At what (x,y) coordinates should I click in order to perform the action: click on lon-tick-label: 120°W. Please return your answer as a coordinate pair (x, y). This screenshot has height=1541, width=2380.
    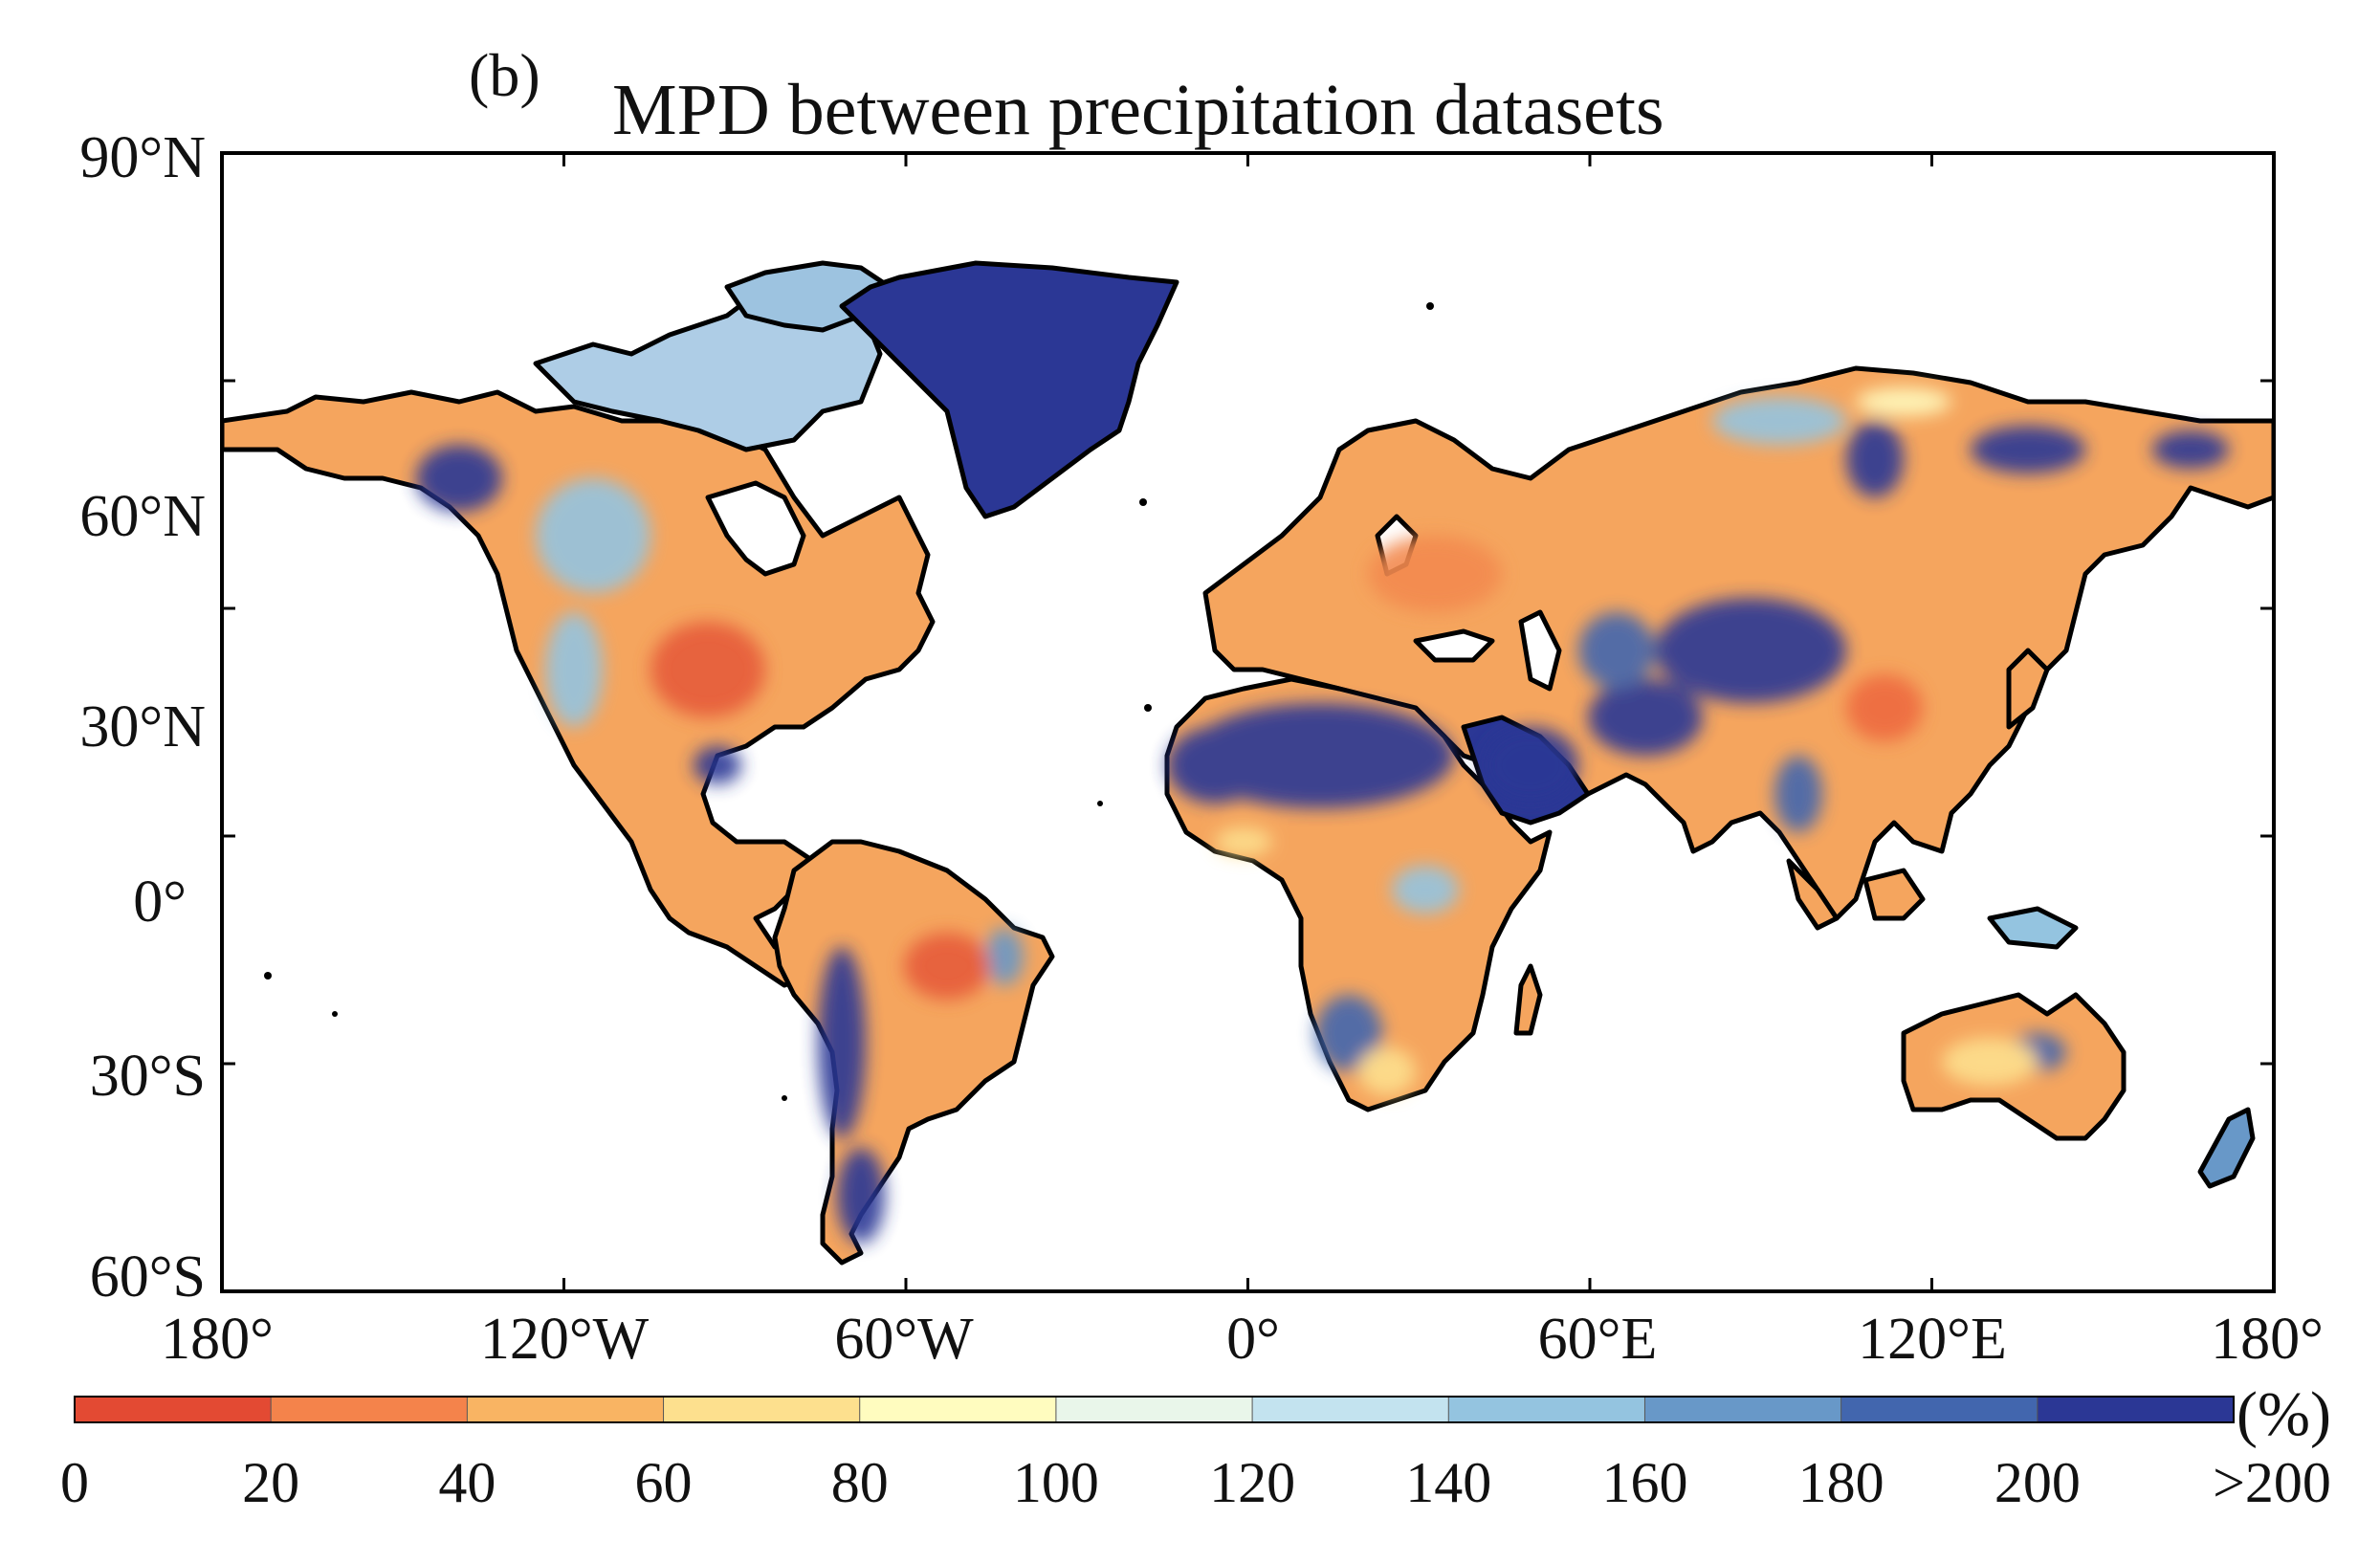
    Looking at the image, I should click on (565, 1339).